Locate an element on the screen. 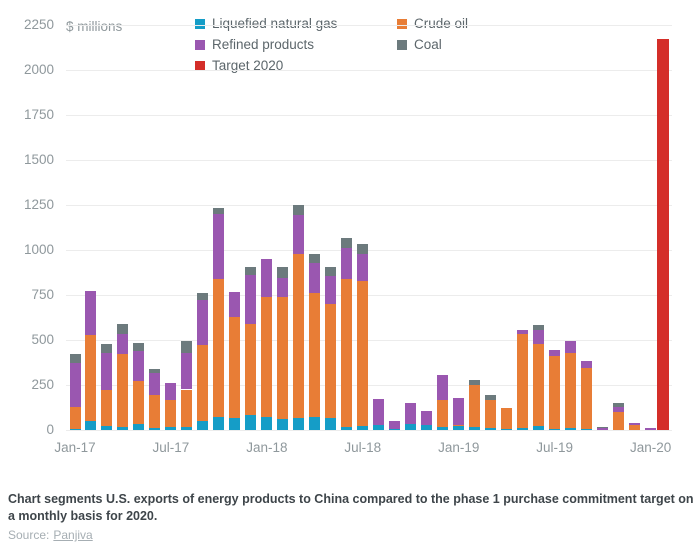  bar-Nov-17-lng is located at coordinates (235, 424).